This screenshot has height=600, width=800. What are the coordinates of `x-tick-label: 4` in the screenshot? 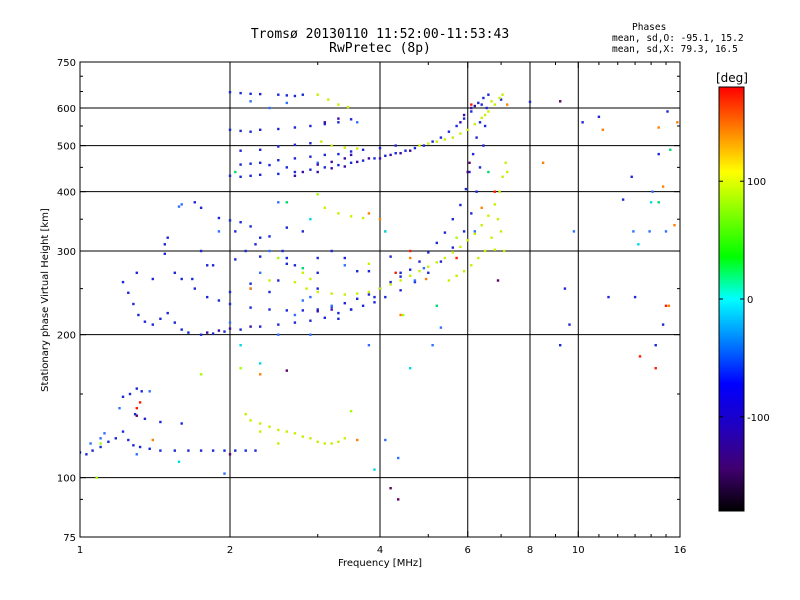 It's located at (380, 550).